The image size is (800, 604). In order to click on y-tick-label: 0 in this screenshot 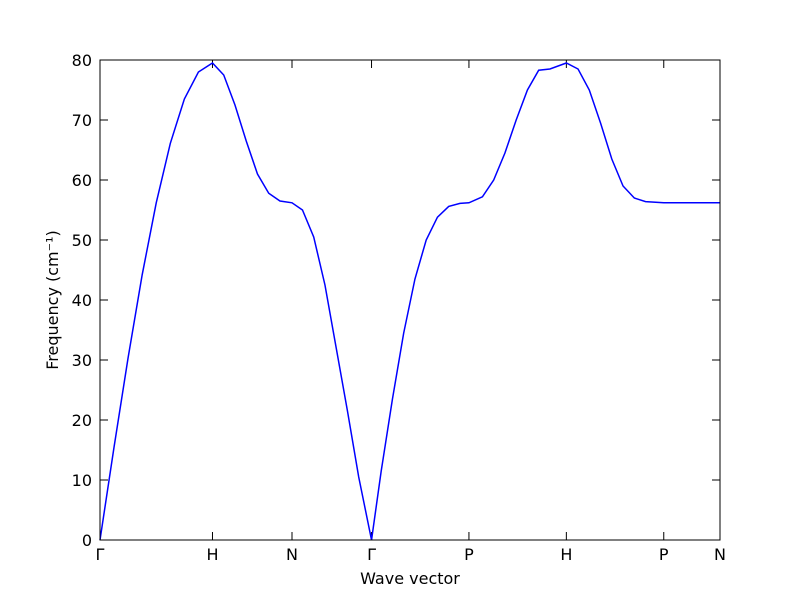, I will do `click(87, 540)`.